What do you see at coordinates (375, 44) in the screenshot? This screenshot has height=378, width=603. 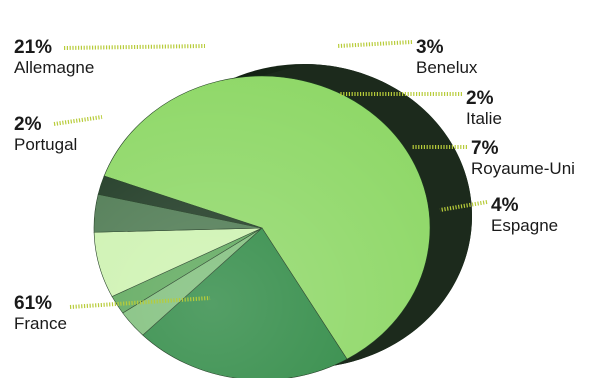 I see `leader-line-benelux` at bounding box center [375, 44].